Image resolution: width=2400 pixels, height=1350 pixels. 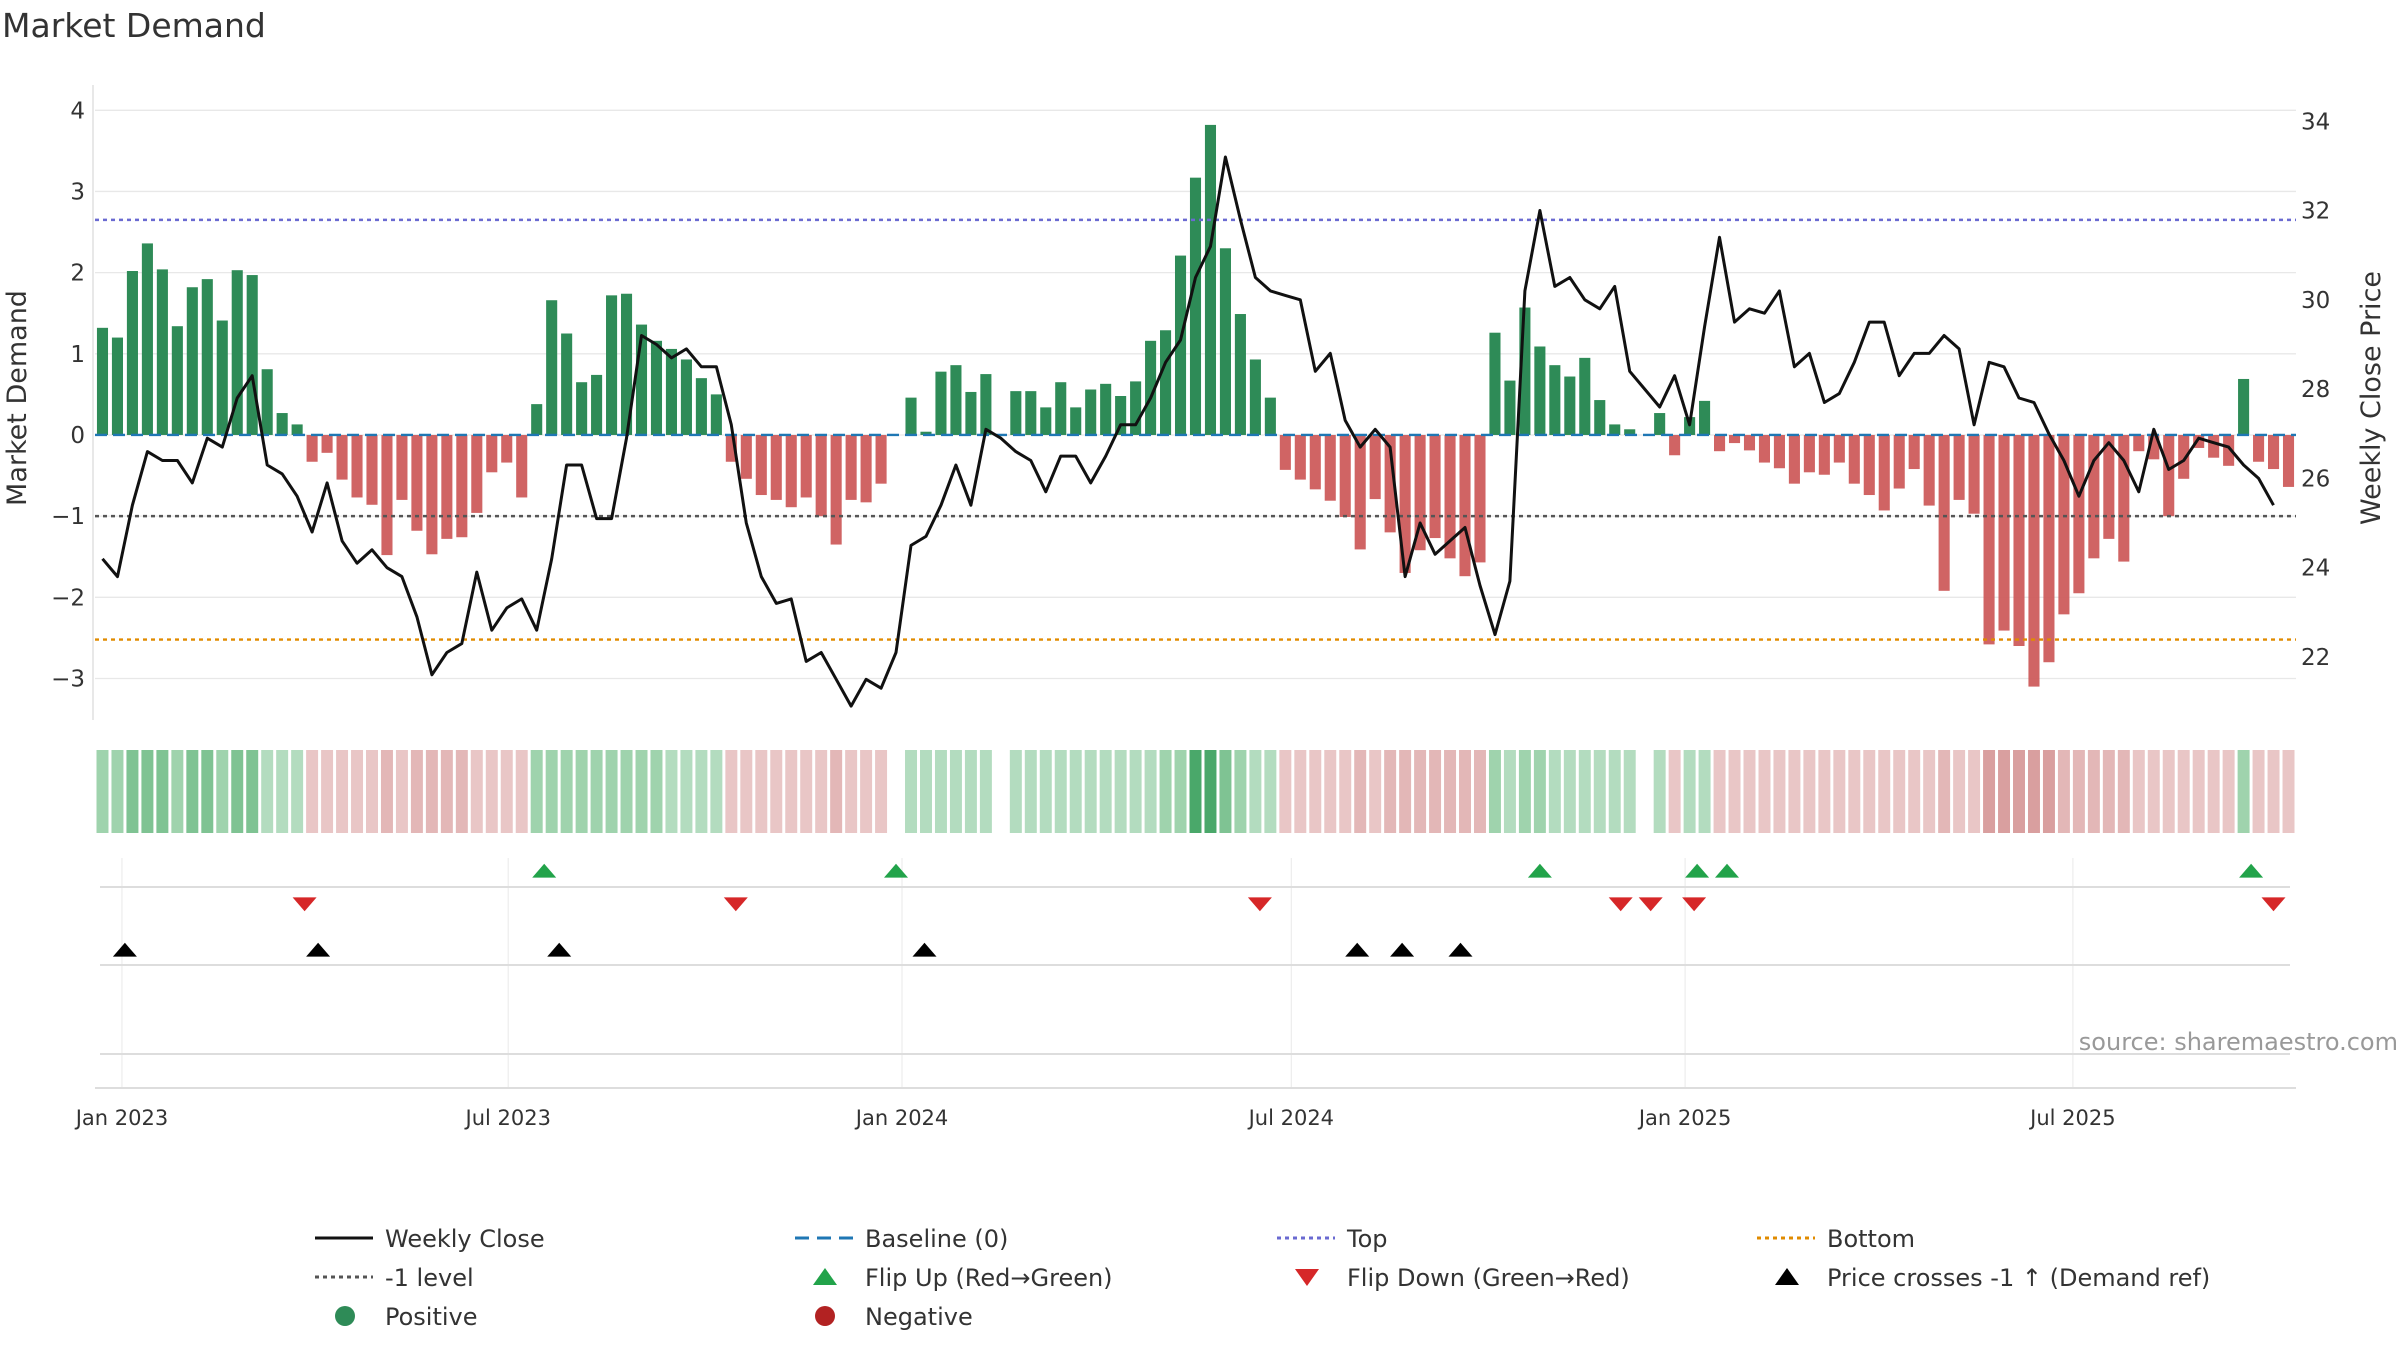 I want to click on legend-swatch-triangle, so click(x=1307, y=1277).